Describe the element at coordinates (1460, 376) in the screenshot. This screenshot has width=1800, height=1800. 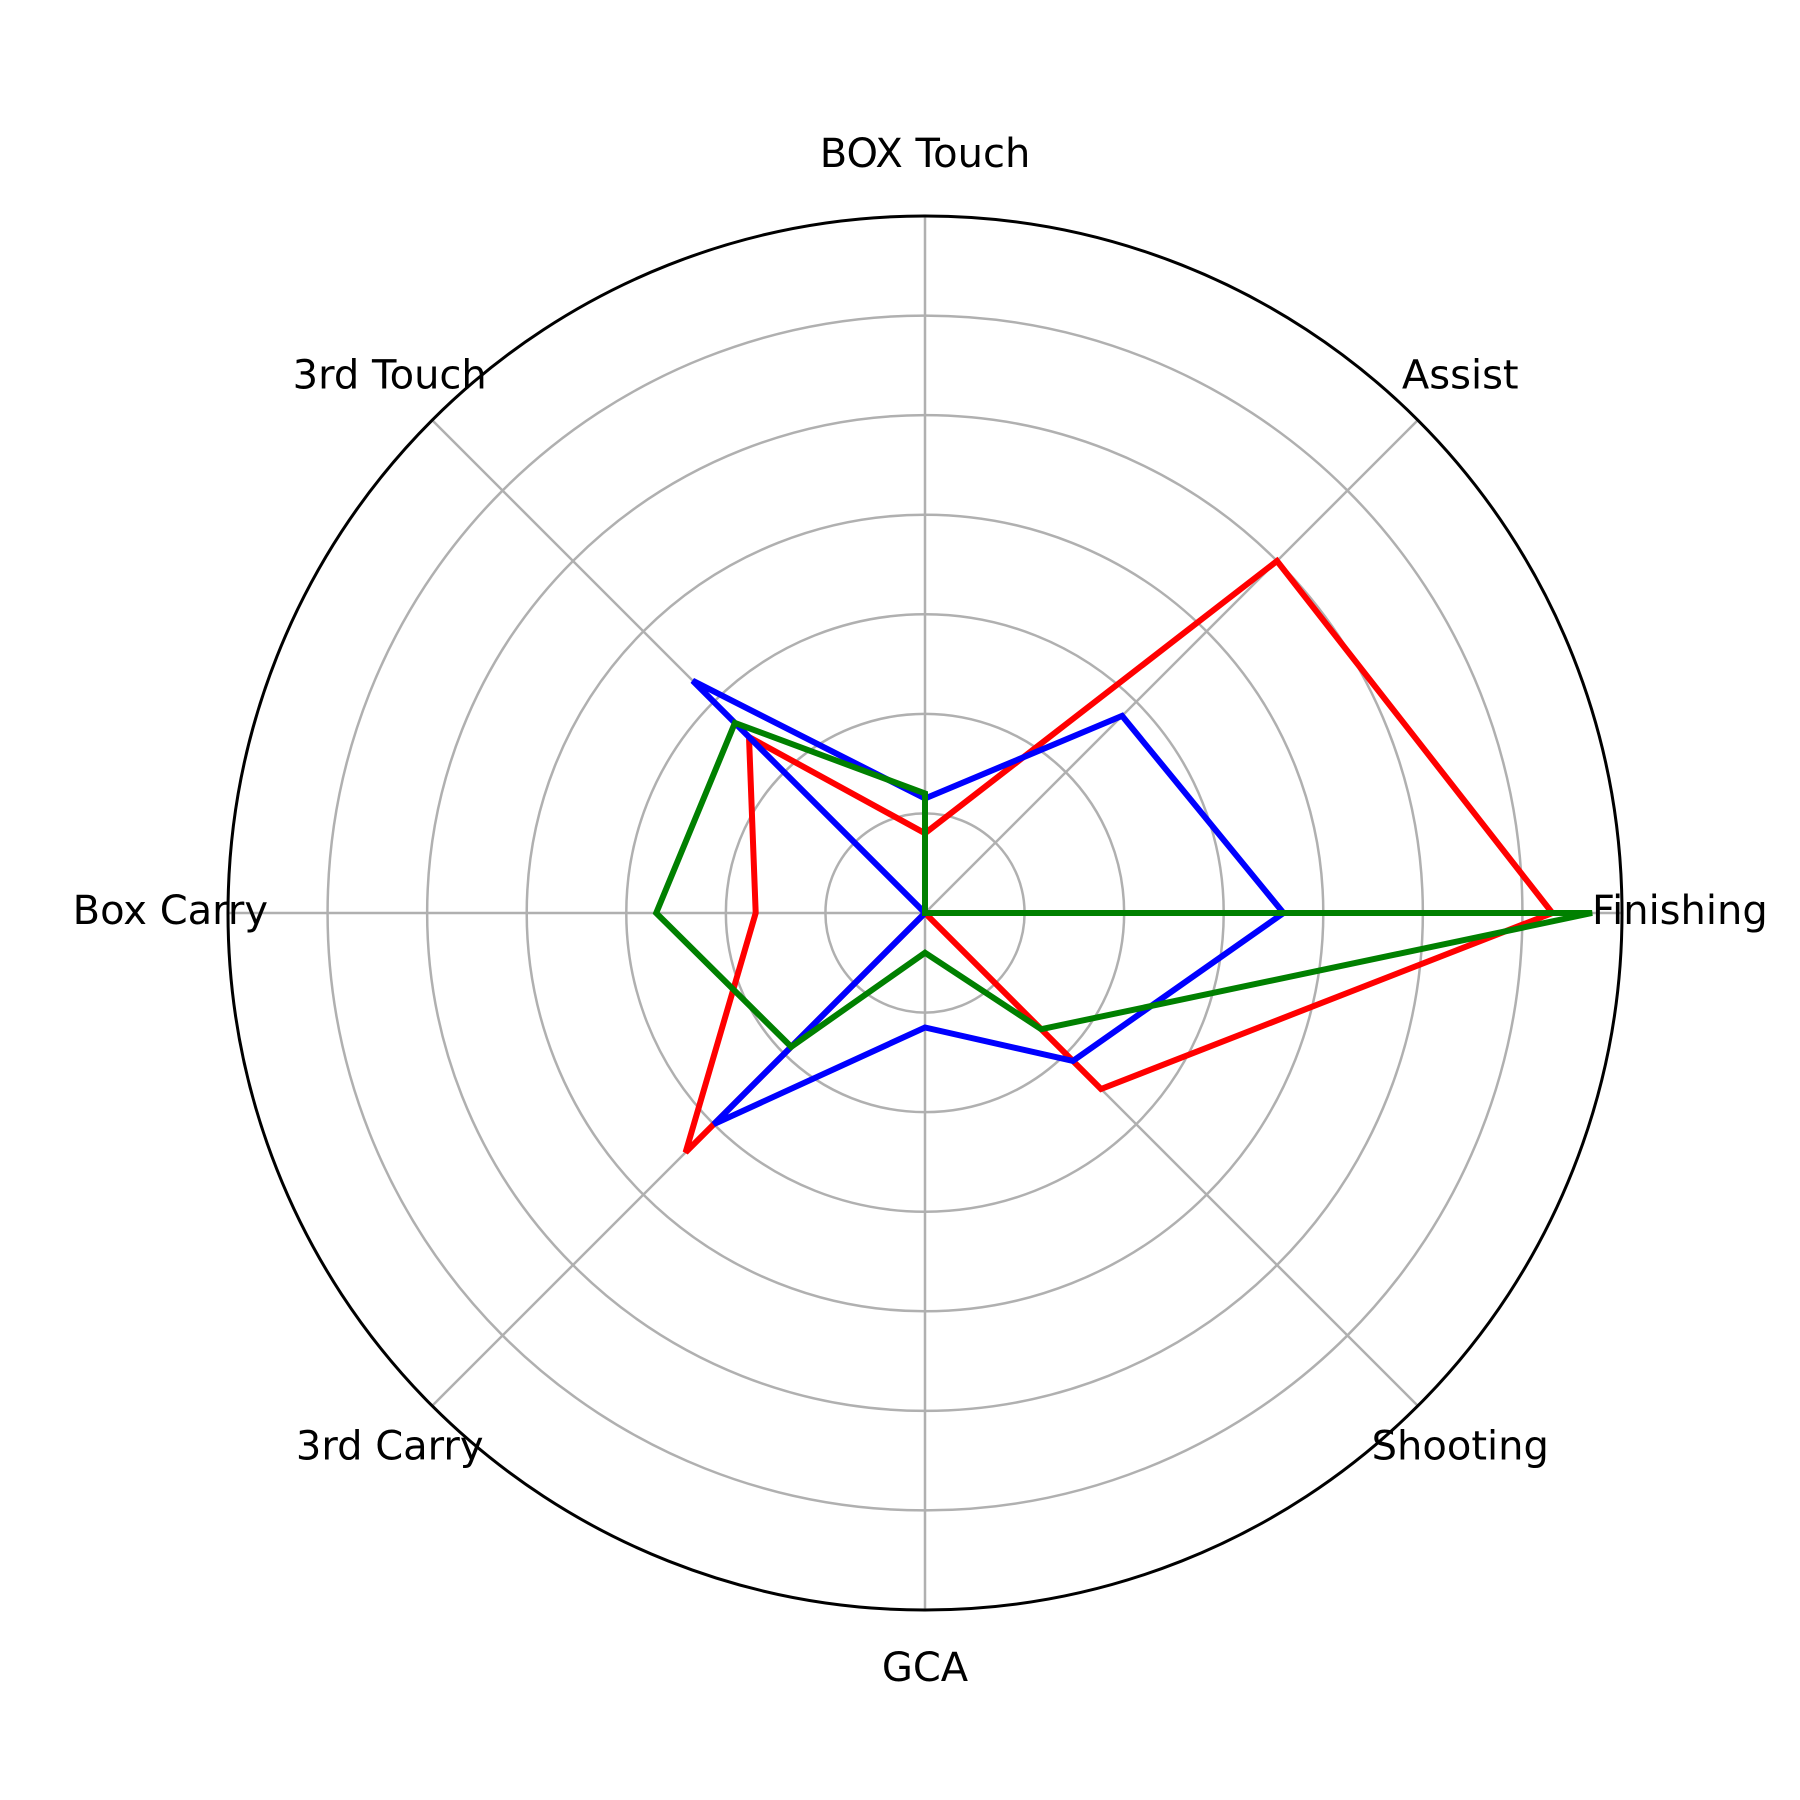
I see `axis-label-assist: Assist` at that location.